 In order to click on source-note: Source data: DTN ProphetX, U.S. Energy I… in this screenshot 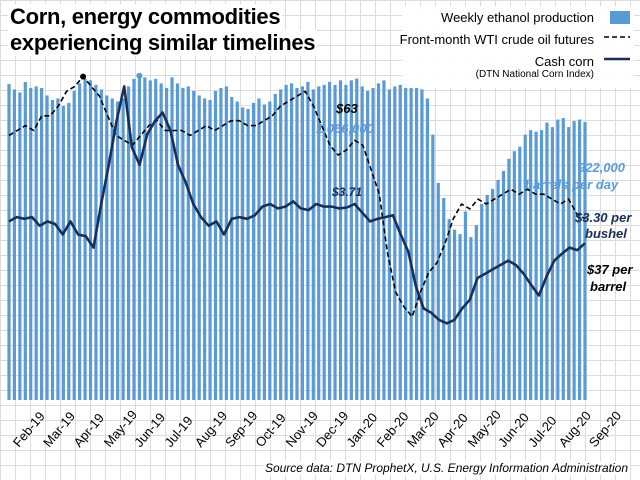, I will do `click(446, 468)`.